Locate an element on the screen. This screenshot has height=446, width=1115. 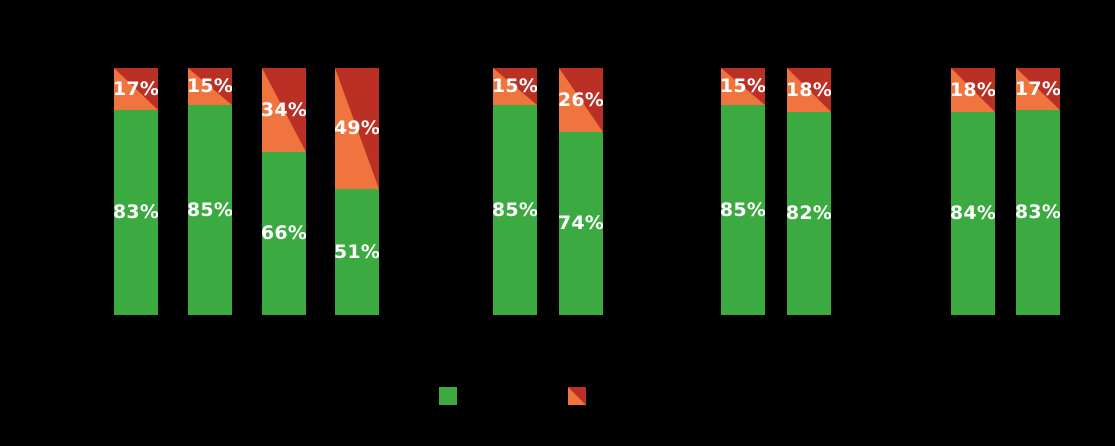
stacked-bar-group4: 17% 83% is located at coordinates (1038, 191).